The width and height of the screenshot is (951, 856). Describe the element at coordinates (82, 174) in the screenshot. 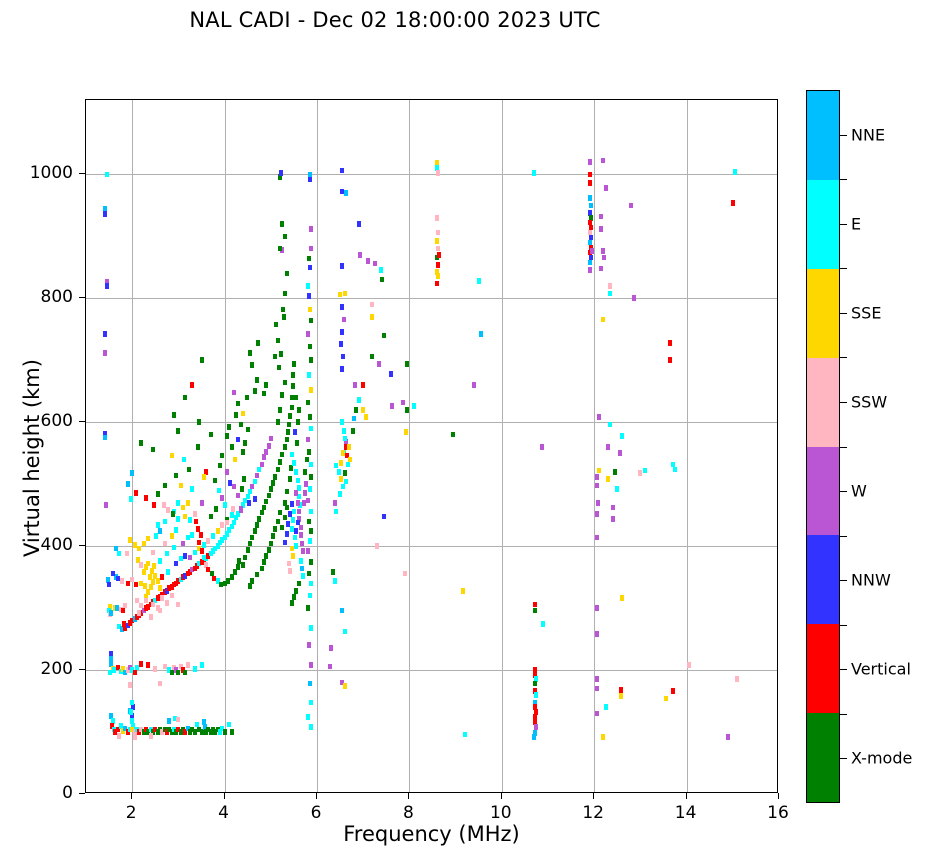

I see `y-tick-mark` at that location.